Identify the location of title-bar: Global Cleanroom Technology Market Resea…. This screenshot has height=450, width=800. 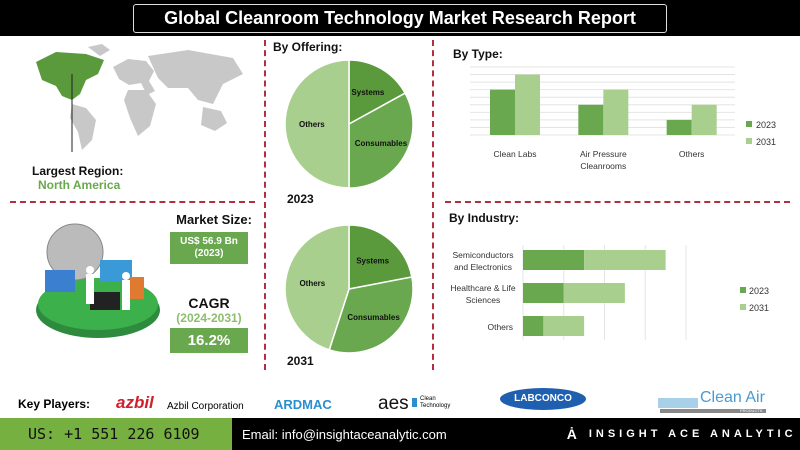
(400, 18).